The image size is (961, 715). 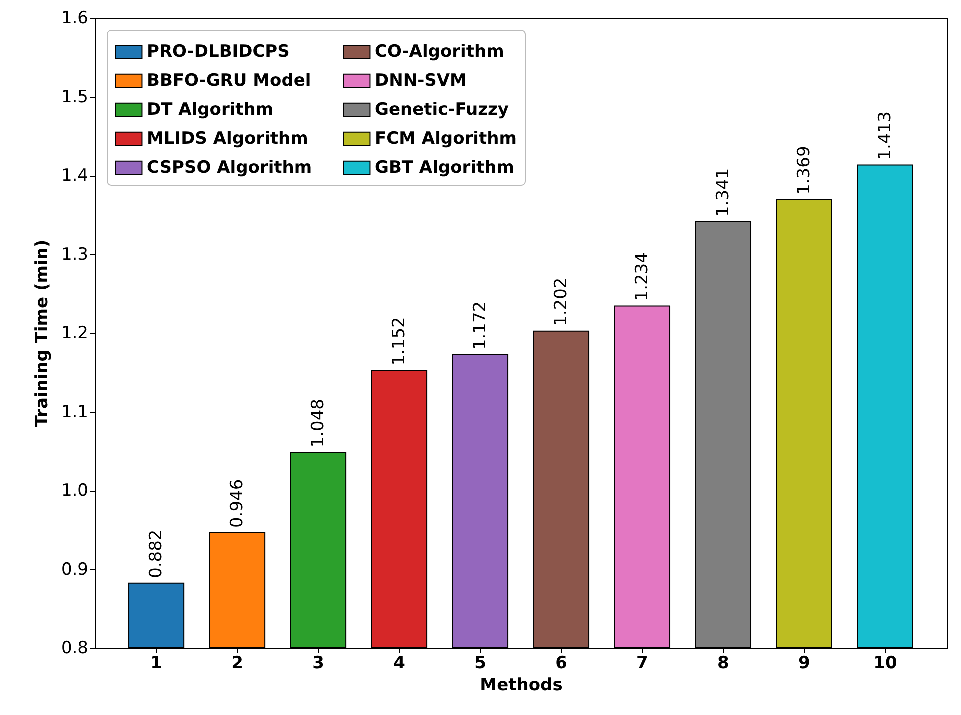 What do you see at coordinates (562, 664) in the screenshot?
I see `x-tick-label: 6` at bounding box center [562, 664].